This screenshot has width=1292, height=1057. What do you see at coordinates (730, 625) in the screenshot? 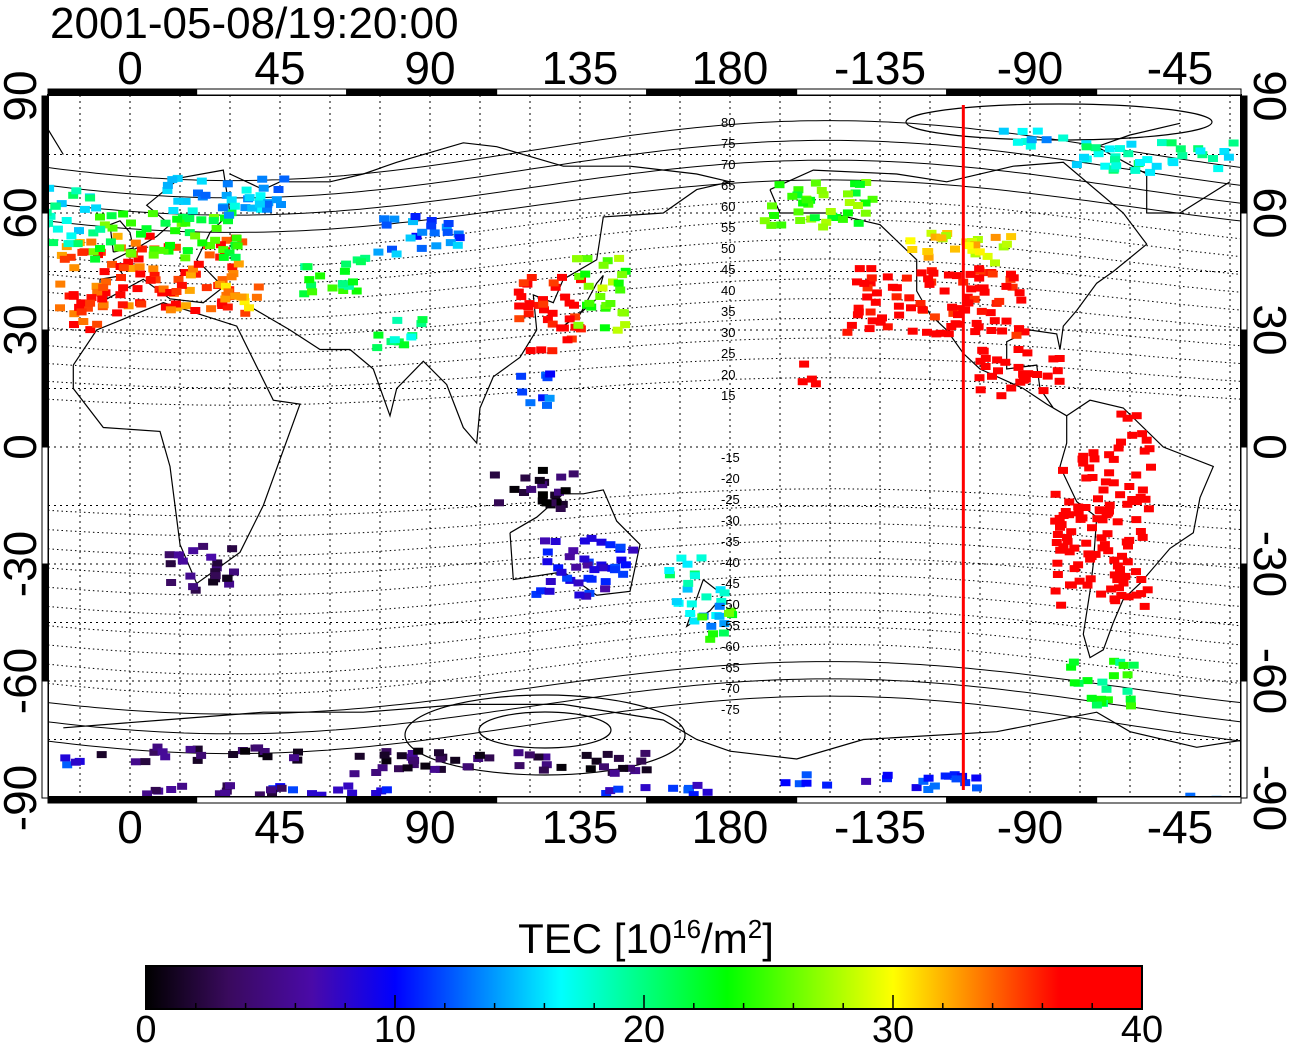
I see `magnetic-latitude-label: -55` at bounding box center [730, 625].